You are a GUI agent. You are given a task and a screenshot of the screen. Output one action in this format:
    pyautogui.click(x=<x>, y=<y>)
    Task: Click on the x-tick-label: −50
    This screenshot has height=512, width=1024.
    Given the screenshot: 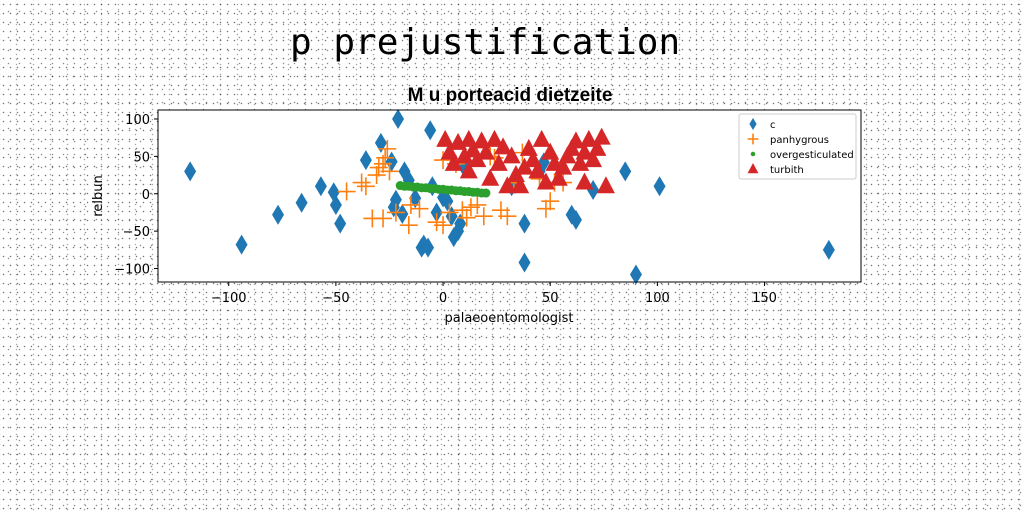 What is the action you would take?
    pyautogui.click(x=335, y=298)
    